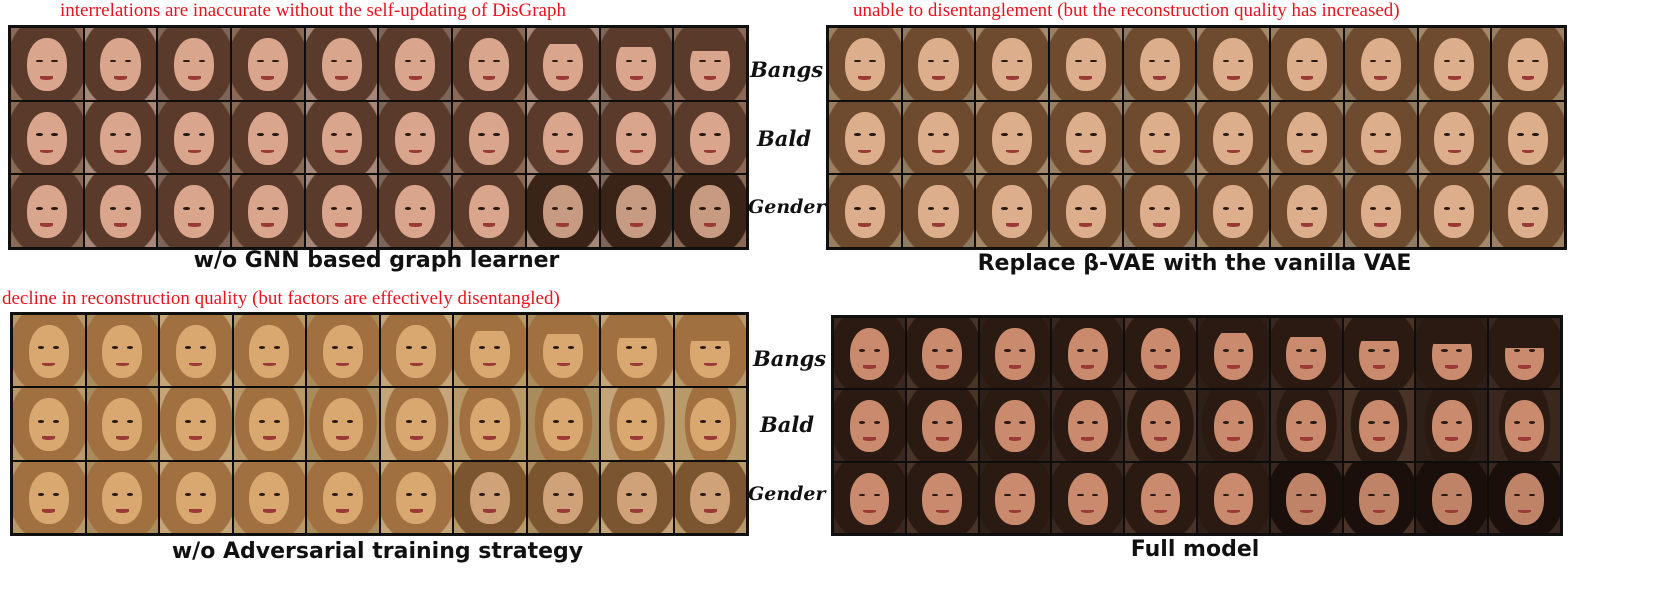 This screenshot has width=1659, height=600. What do you see at coordinates (787, 69) in the screenshot?
I see `row-label-bangs: Bangs` at bounding box center [787, 69].